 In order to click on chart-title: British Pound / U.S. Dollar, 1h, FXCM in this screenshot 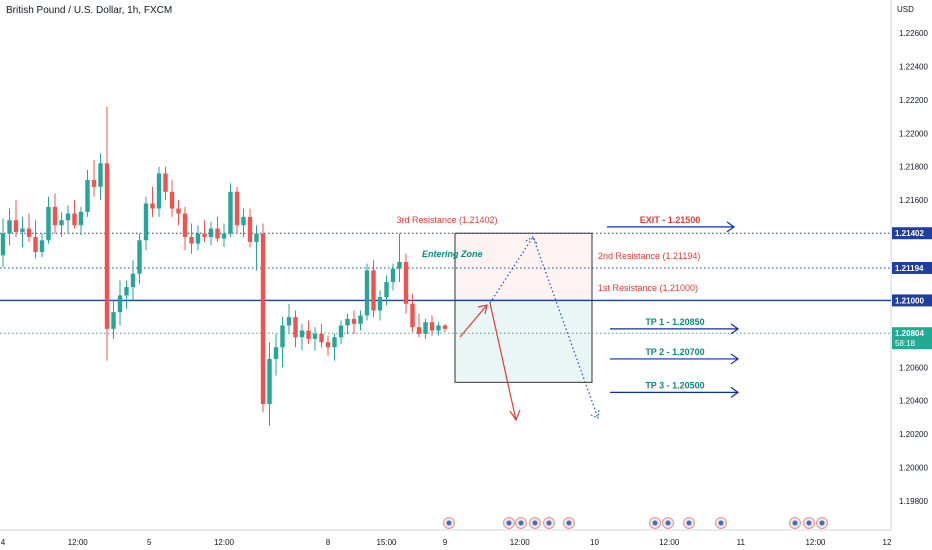, I will do `click(89, 10)`.